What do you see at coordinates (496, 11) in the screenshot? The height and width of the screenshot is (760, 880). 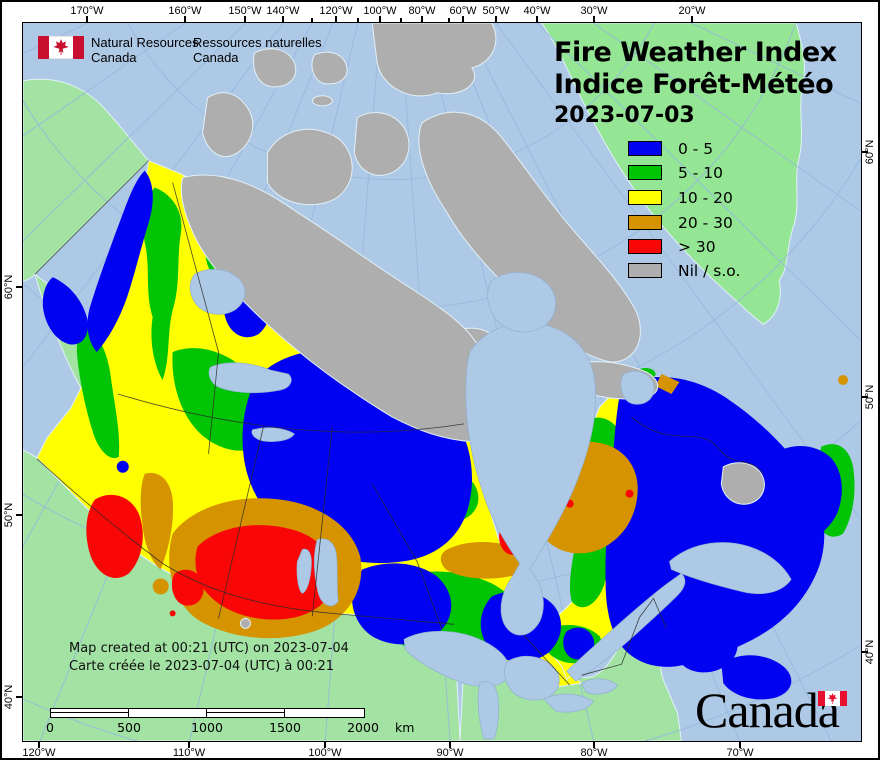 I see `axis-label-top: 50°W` at bounding box center [496, 11].